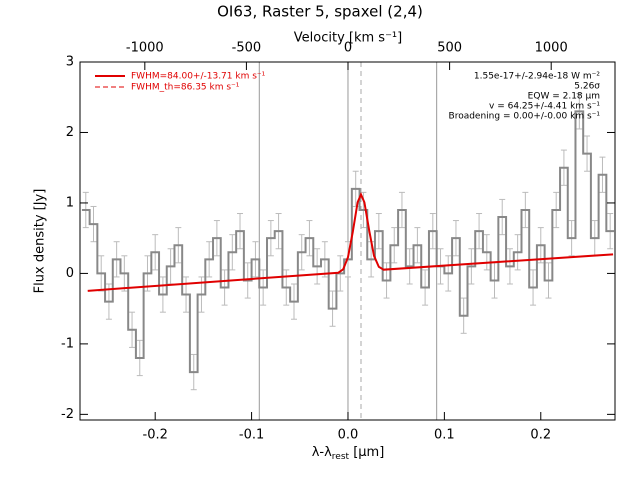 The width and height of the screenshot is (640, 480). What do you see at coordinates (40, 241) in the screenshot?
I see `y-axis-label: Flux density [Jy]` at bounding box center [40, 241].